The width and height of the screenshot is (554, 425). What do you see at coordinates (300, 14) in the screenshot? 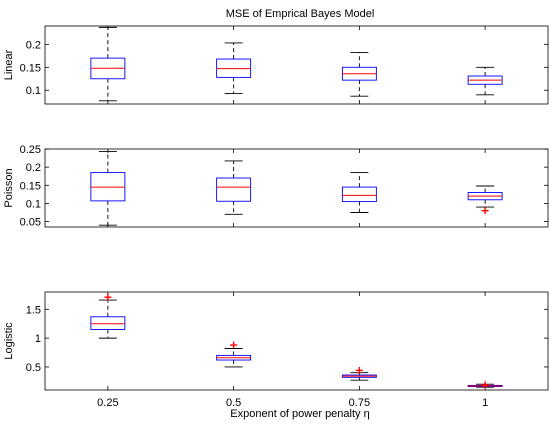
I see `figure-title: MSE of Emprical Bayes Model` at bounding box center [300, 14].